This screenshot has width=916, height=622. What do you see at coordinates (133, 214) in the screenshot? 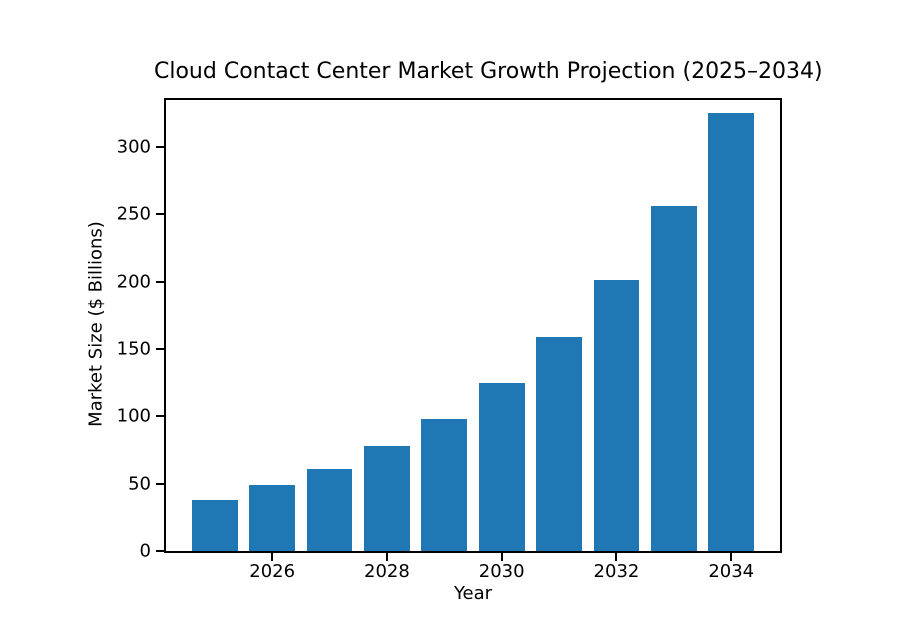
I see `y-tick-label-250: 250` at bounding box center [133, 214].